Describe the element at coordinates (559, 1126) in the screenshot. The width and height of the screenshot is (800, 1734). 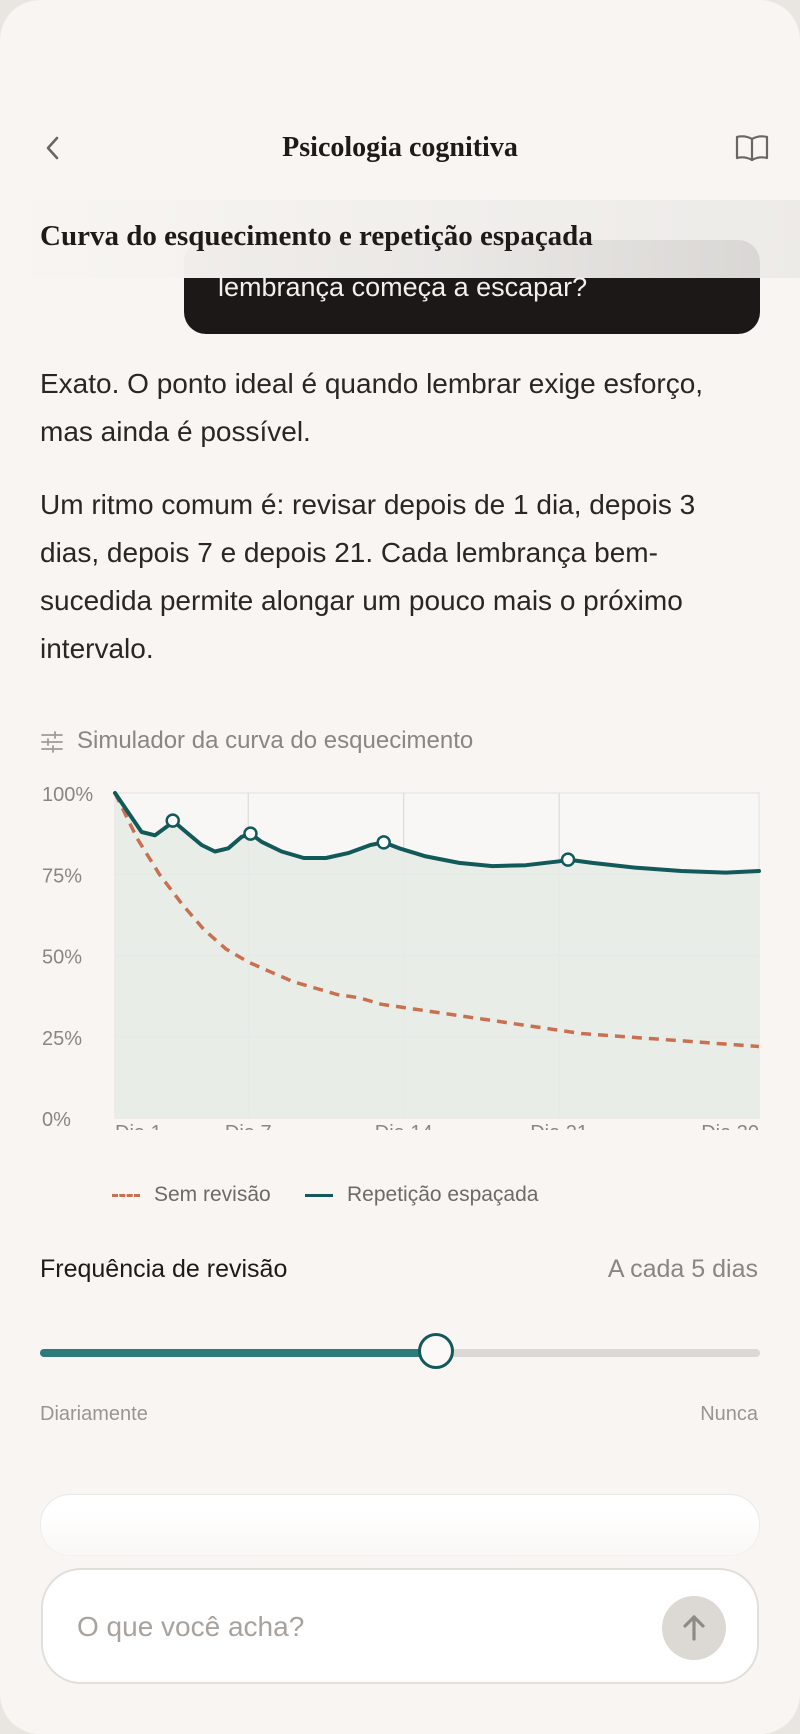
I see `x-tick-label: Dia 21` at that location.